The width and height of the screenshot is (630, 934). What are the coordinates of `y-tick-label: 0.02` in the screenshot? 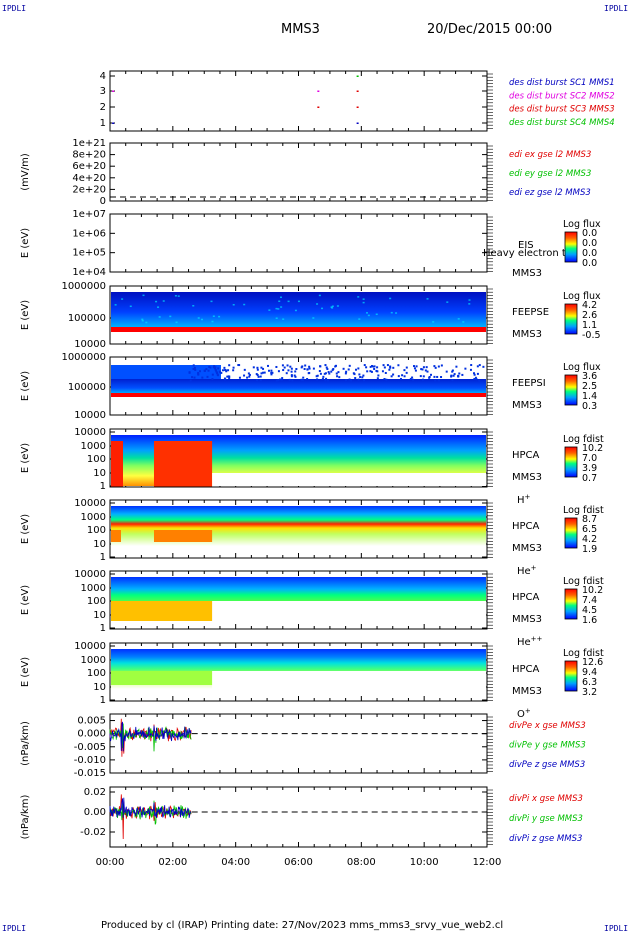 It's located at (95, 792).